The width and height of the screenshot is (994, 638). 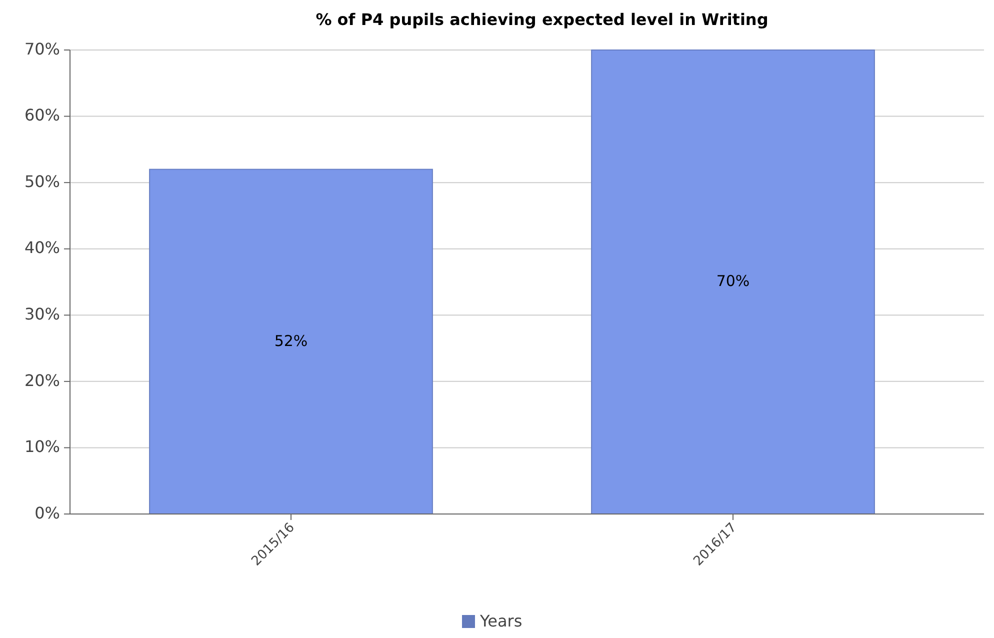 I want to click on y-tick-label: 10%, so click(x=42, y=446).